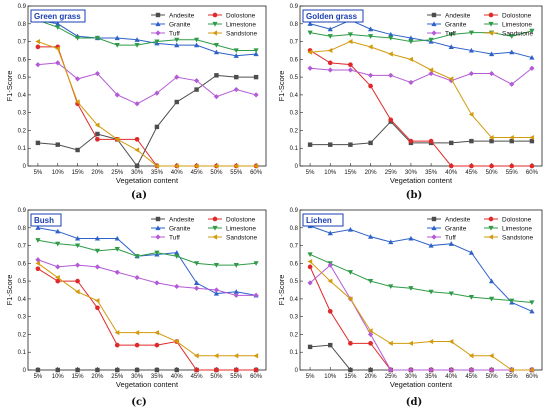  Describe the element at coordinates (22, 78) in the screenshot. I see `y-tick-label: 0.5` at that location.